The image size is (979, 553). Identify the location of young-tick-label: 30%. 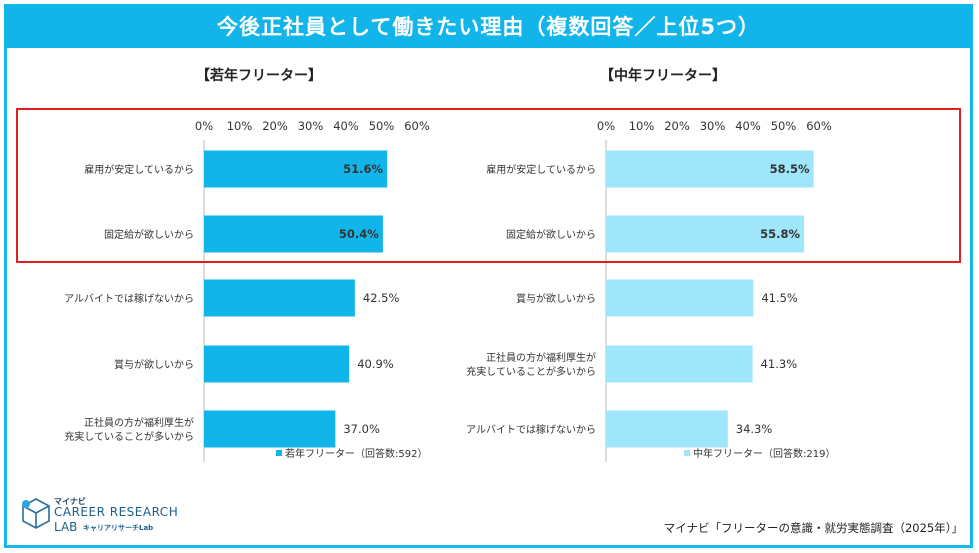
(311, 126).